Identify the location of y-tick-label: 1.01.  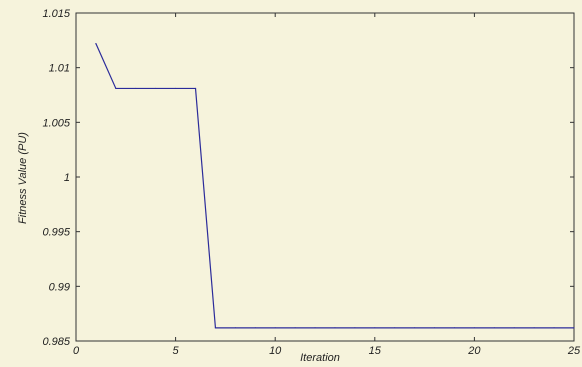
(59, 69).